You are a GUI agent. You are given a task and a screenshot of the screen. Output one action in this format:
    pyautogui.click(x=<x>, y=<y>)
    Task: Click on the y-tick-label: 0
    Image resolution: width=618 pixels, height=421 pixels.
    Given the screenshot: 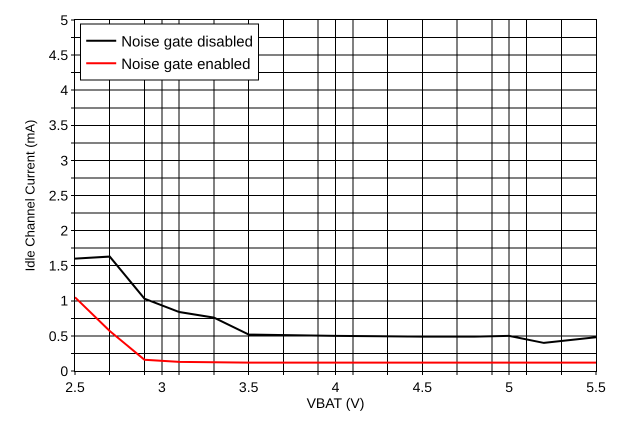 What is the action you would take?
    pyautogui.click(x=64, y=370)
    